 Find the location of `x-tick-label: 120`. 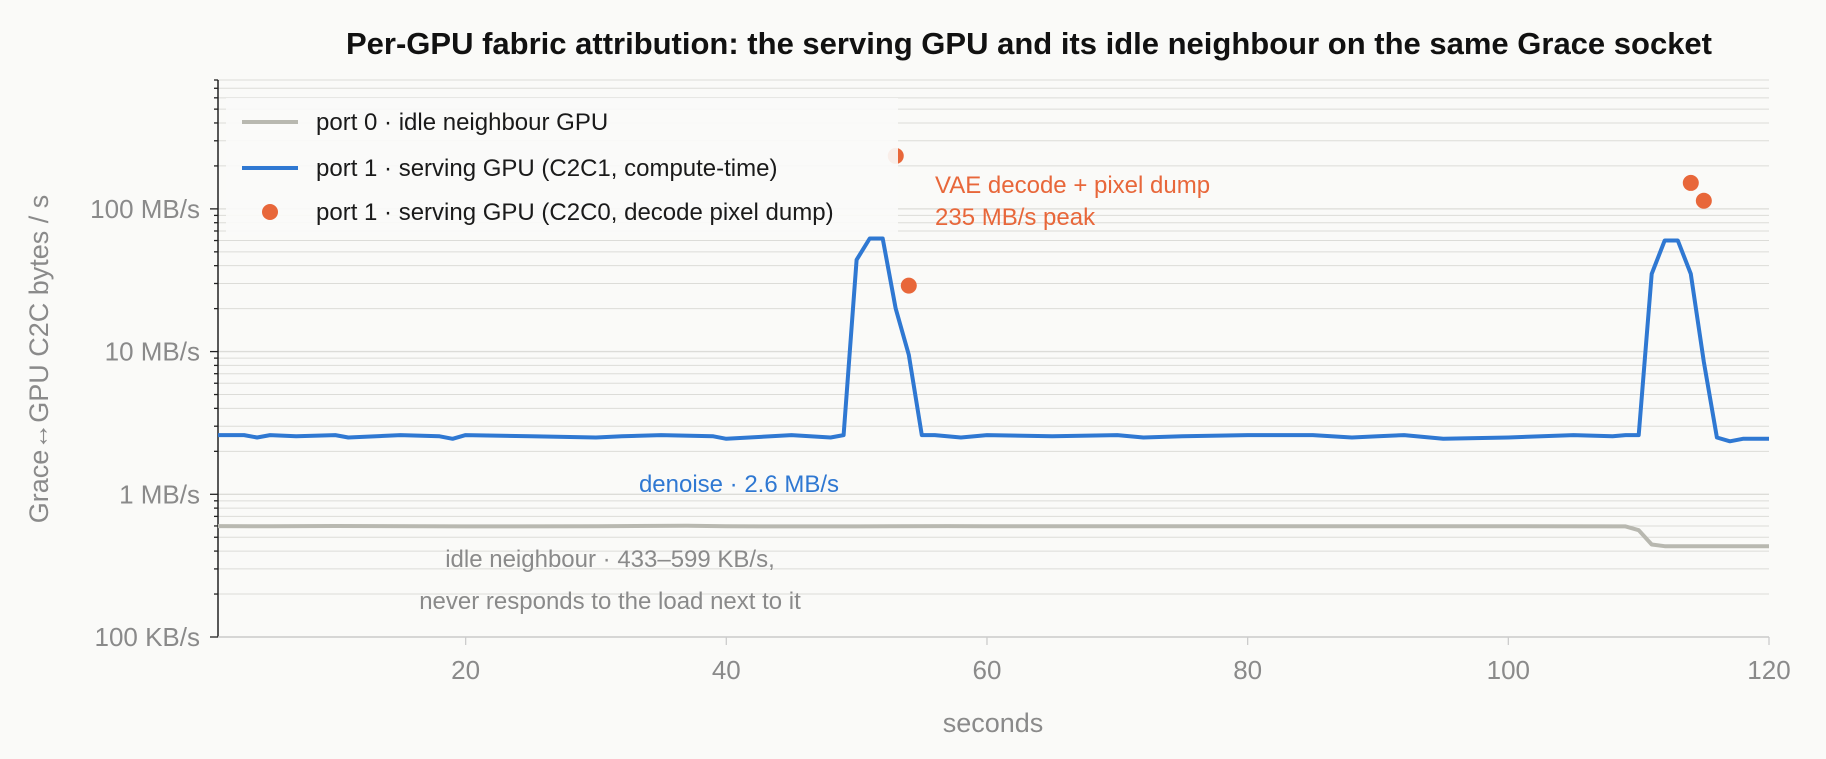

x-tick-label: 120 is located at coordinates (1768, 670).